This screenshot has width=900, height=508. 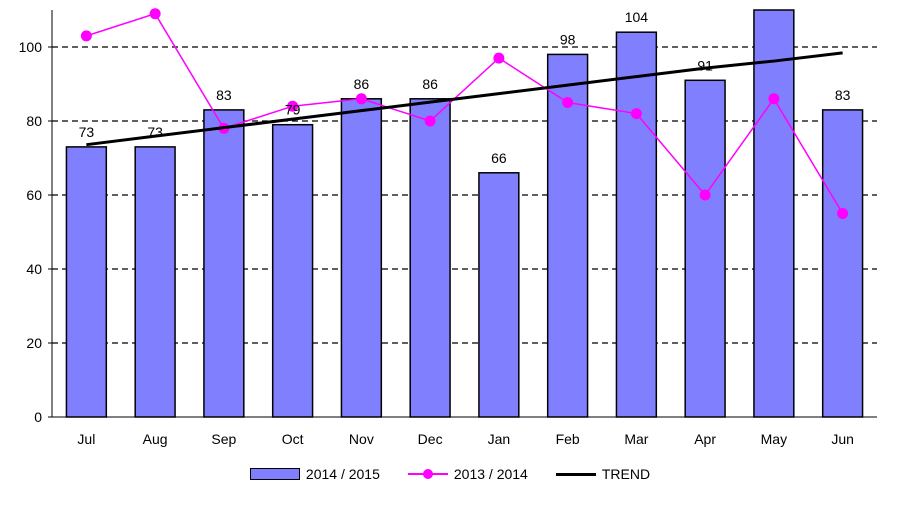 What do you see at coordinates (155, 439) in the screenshot?
I see `x-tick-label: Aug` at bounding box center [155, 439].